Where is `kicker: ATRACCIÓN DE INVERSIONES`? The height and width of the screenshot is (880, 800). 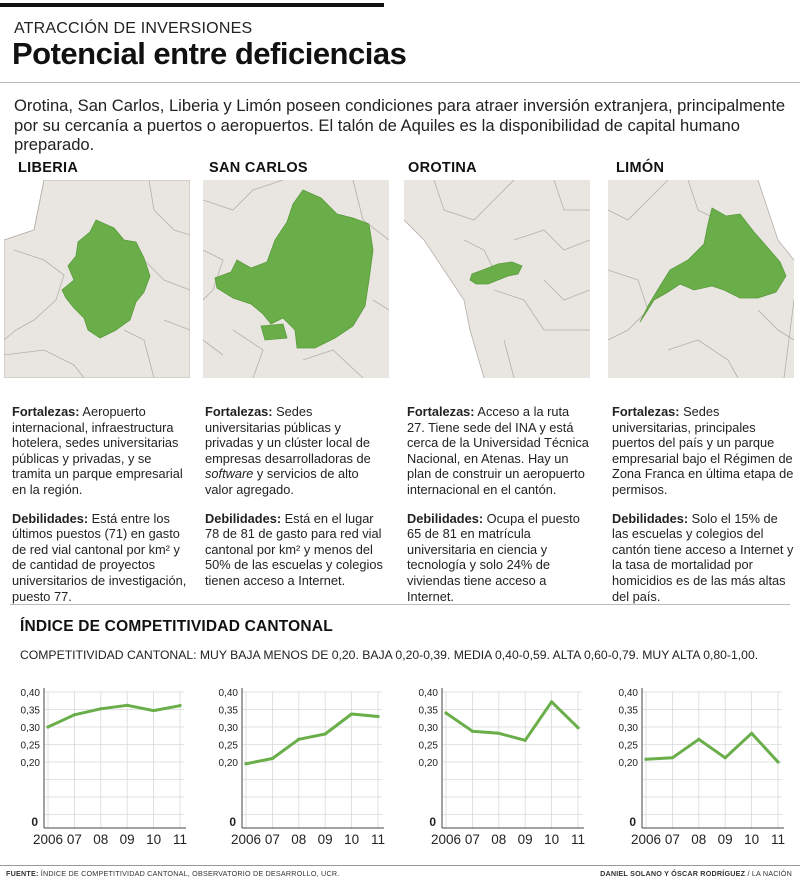
kicker: ATRACCIÓN DE INVERSIONES is located at coordinates (133, 28).